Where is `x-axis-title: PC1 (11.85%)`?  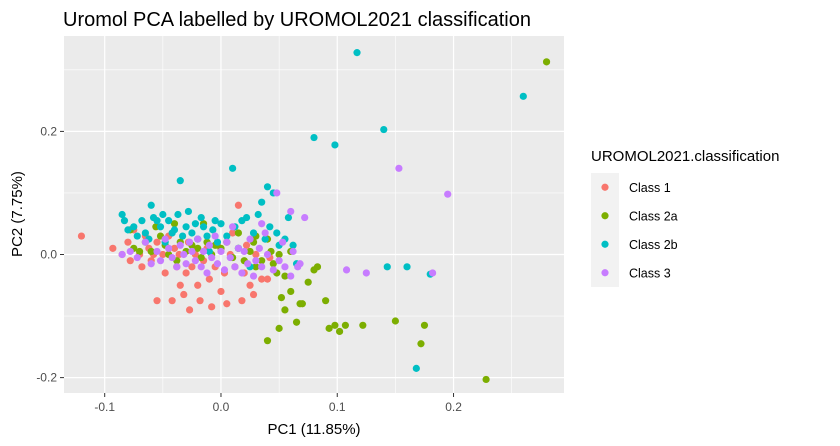 x-axis-title: PC1 (11.85%) is located at coordinates (313, 429).